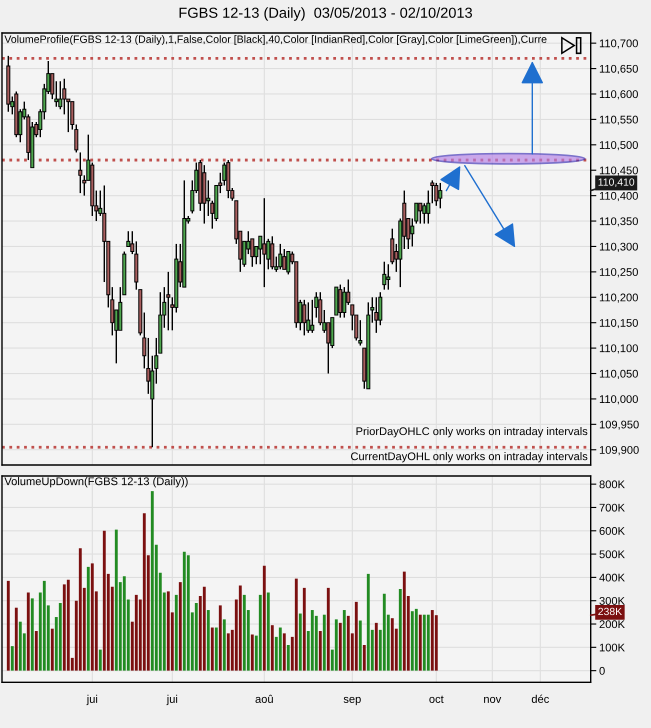 This screenshot has height=728, width=651. What do you see at coordinates (610, 612) in the screenshot?
I see `text: 238K` at bounding box center [610, 612].